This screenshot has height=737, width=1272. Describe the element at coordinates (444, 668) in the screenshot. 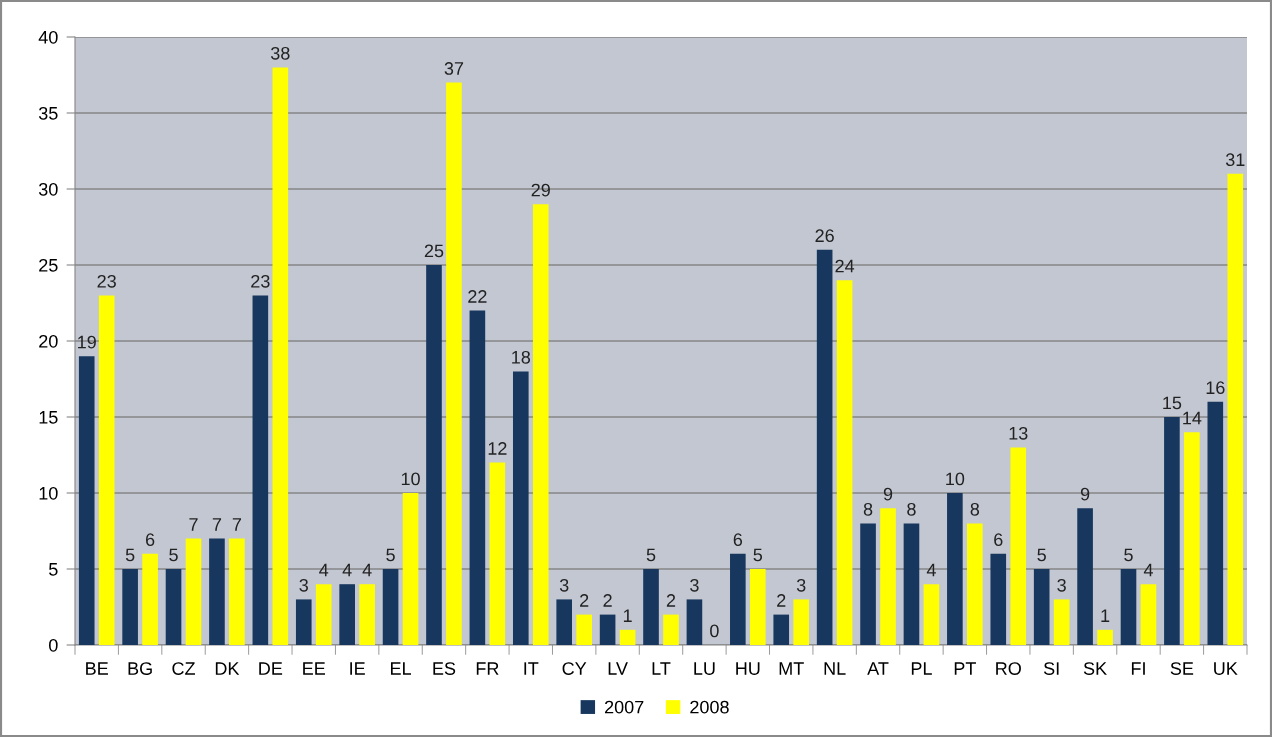

I see `x-tick-label: ES` at that location.